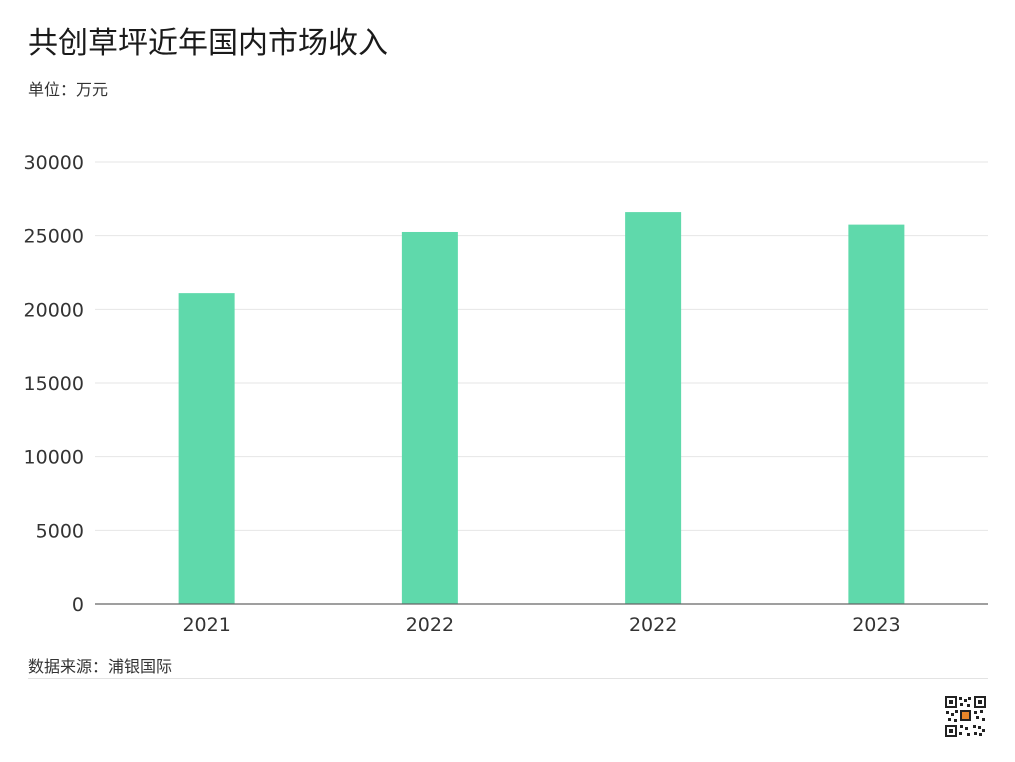  Describe the element at coordinates (78, 605) in the screenshot. I see `y-tick-label: 0` at that location.